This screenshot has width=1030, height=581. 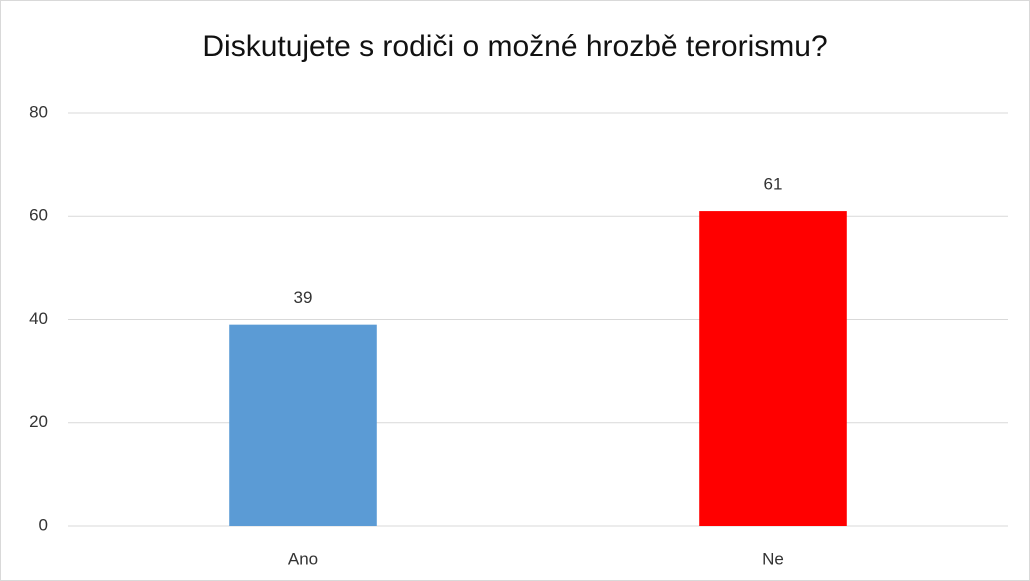 I want to click on y-tick-label: 80, so click(x=38, y=111).